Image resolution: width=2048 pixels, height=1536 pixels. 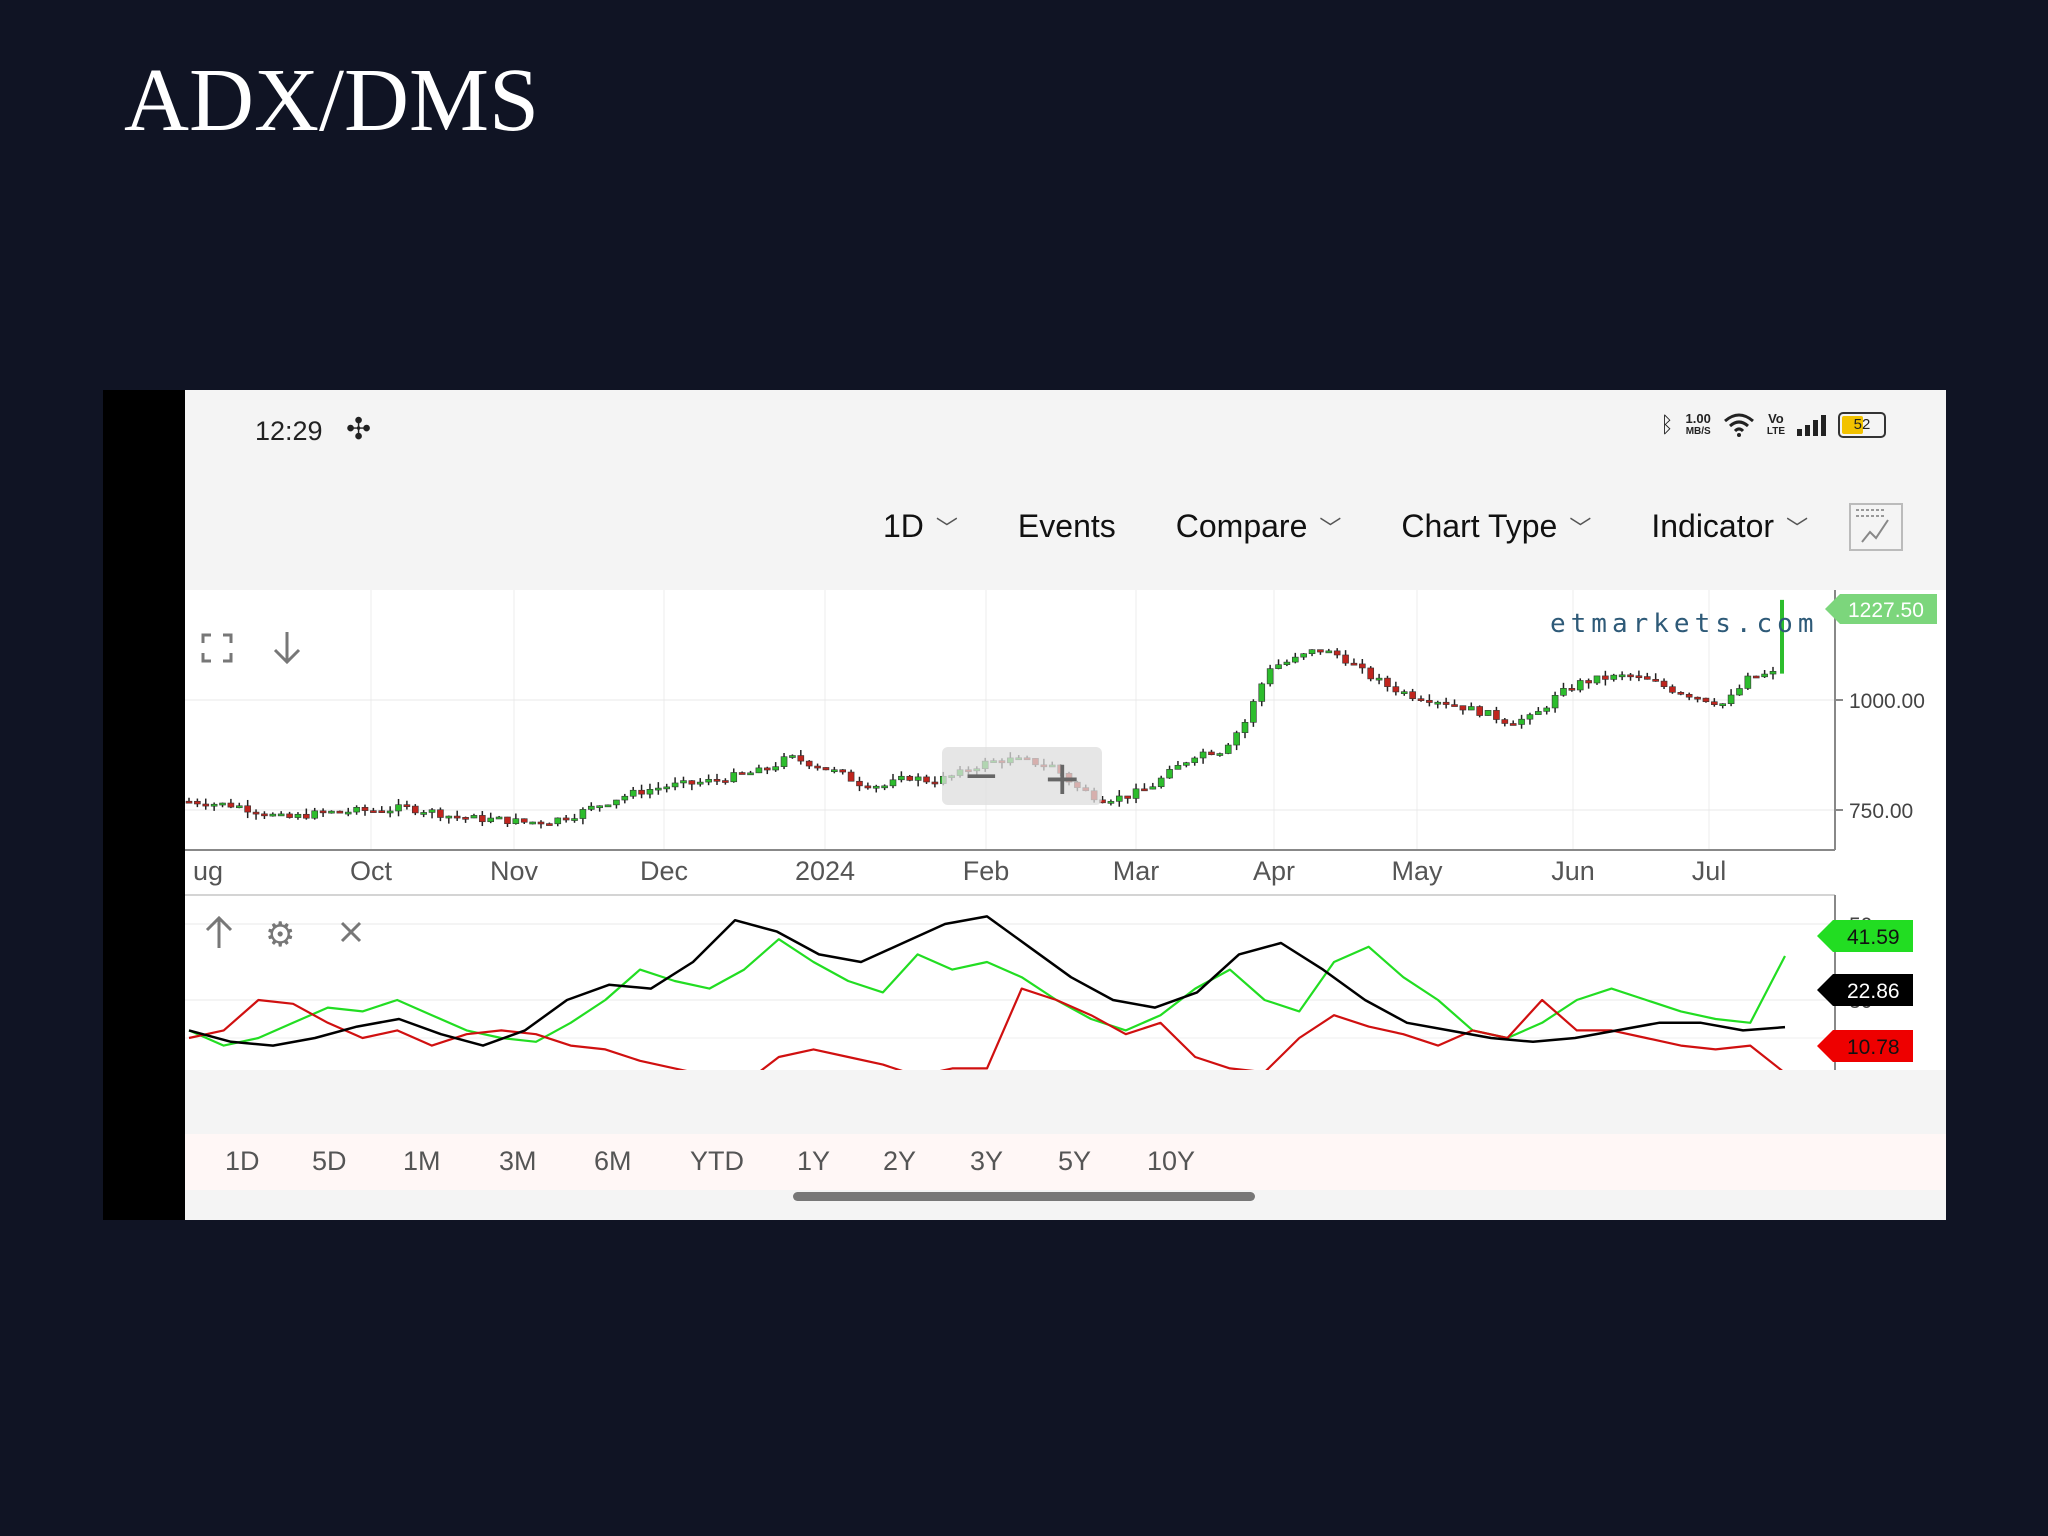 What do you see at coordinates (422, 1161) in the screenshot?
I see `range-button-1m: 1M` at bounding box center [422, 1161].